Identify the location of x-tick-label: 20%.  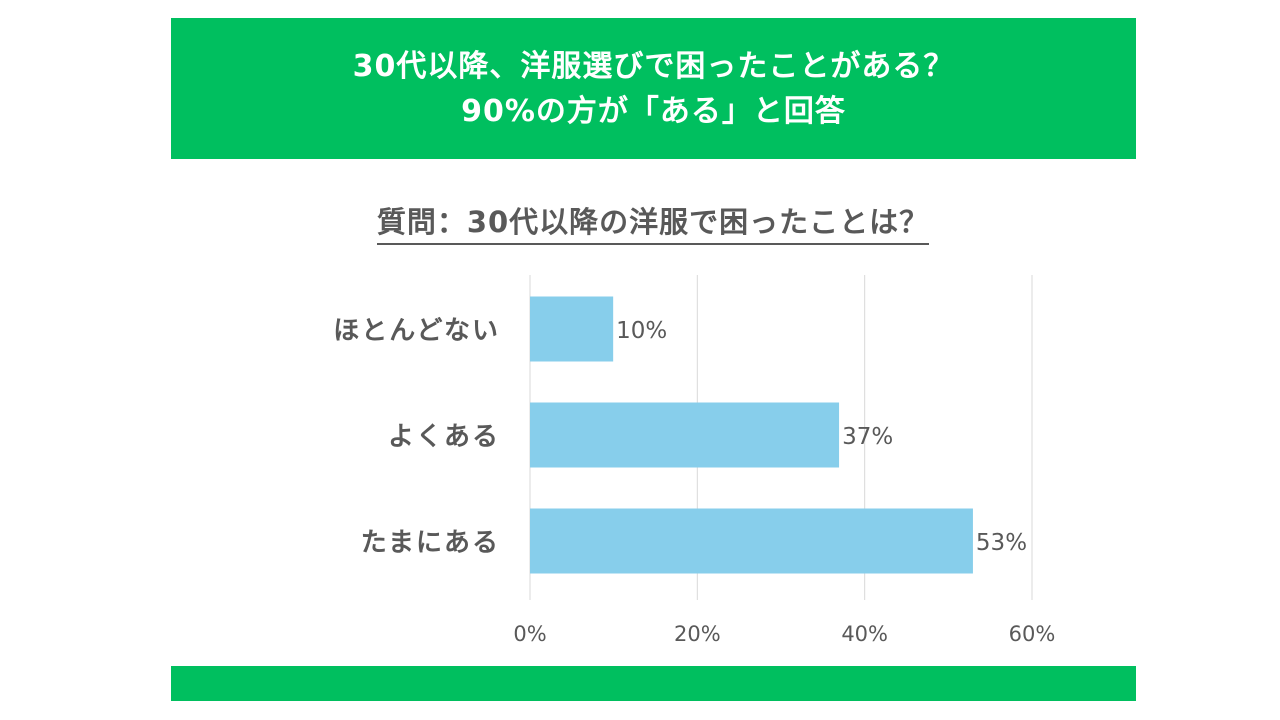
(697, 634).